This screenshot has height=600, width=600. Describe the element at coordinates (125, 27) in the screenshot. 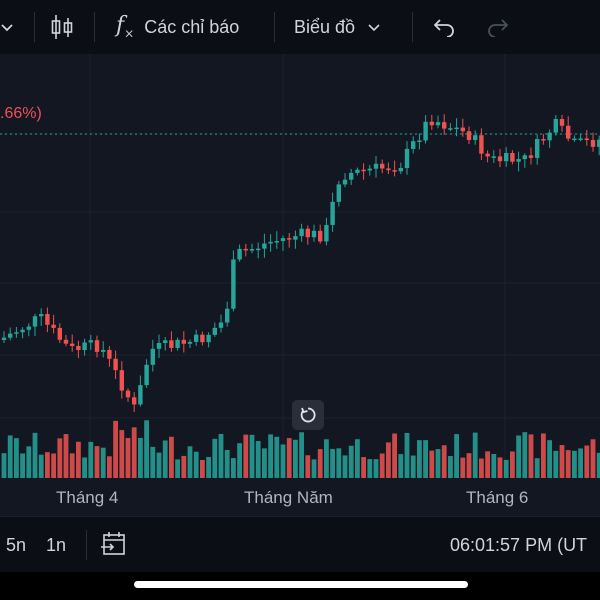

I see `fx-icon: f×` at that location.